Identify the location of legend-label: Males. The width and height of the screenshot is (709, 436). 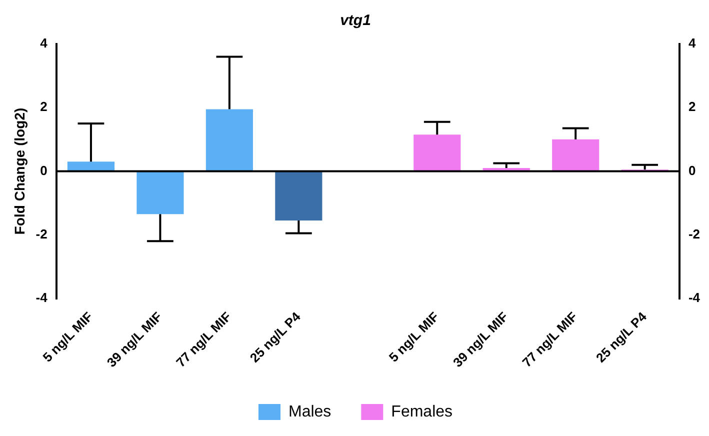
(310, 411).